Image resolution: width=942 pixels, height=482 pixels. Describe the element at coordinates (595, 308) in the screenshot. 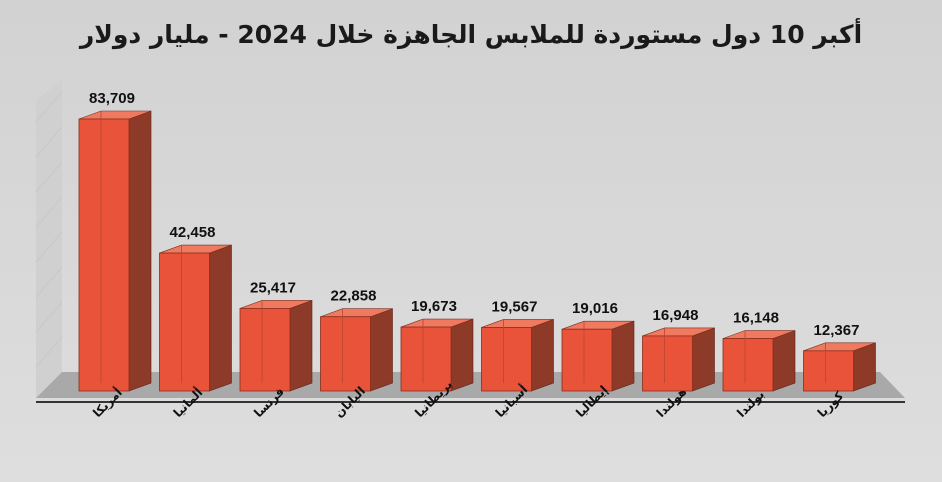

I see `value-label: 19,016` at that location.